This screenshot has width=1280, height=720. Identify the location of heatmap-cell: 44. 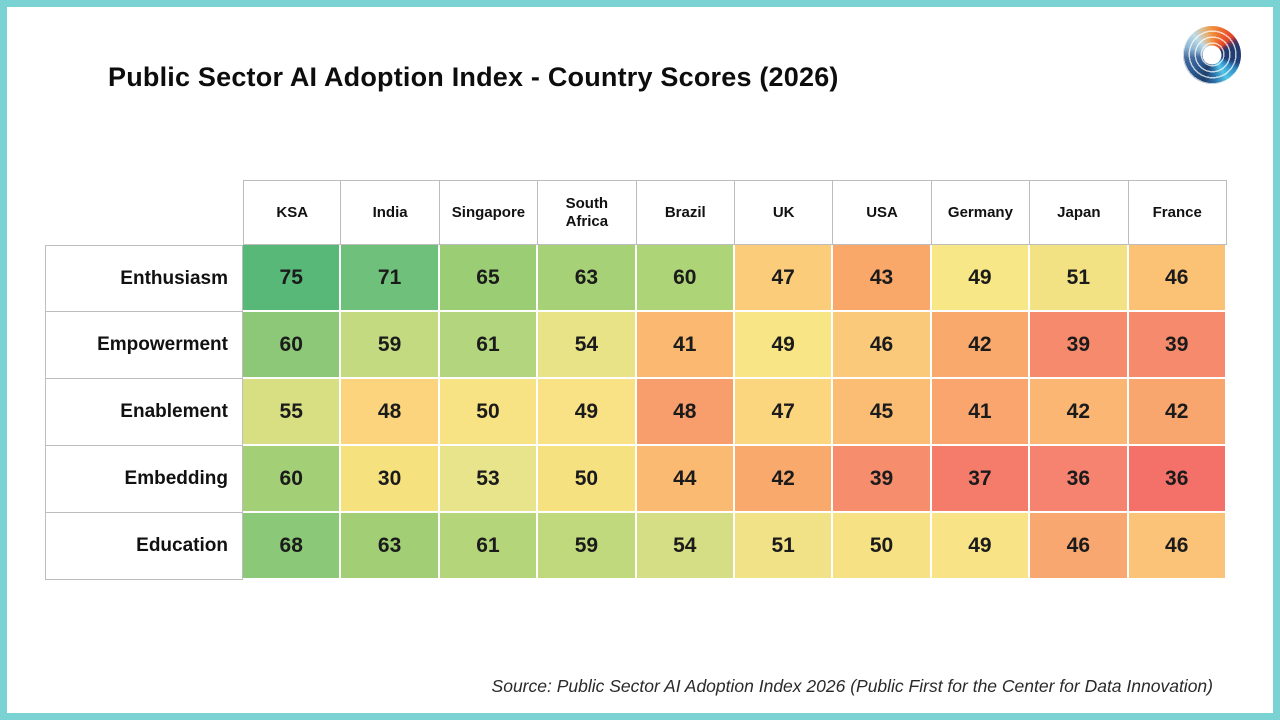
(685, 479).